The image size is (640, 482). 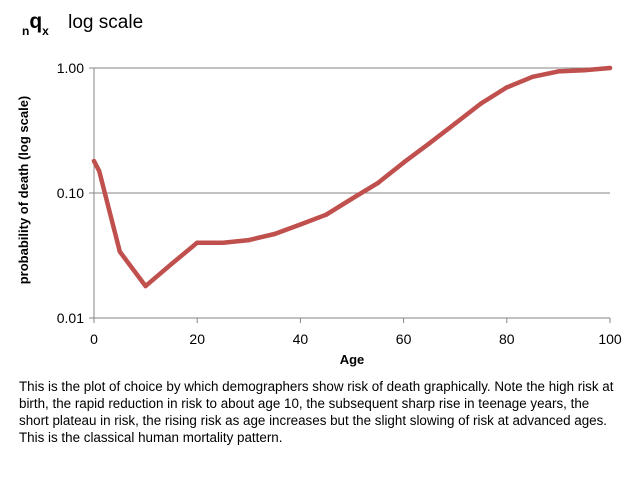 What do you see at coordinates (70, 318) in the screenshot?
I see `y-tick-label-0: 0.01` at bounding box center [70, 318].